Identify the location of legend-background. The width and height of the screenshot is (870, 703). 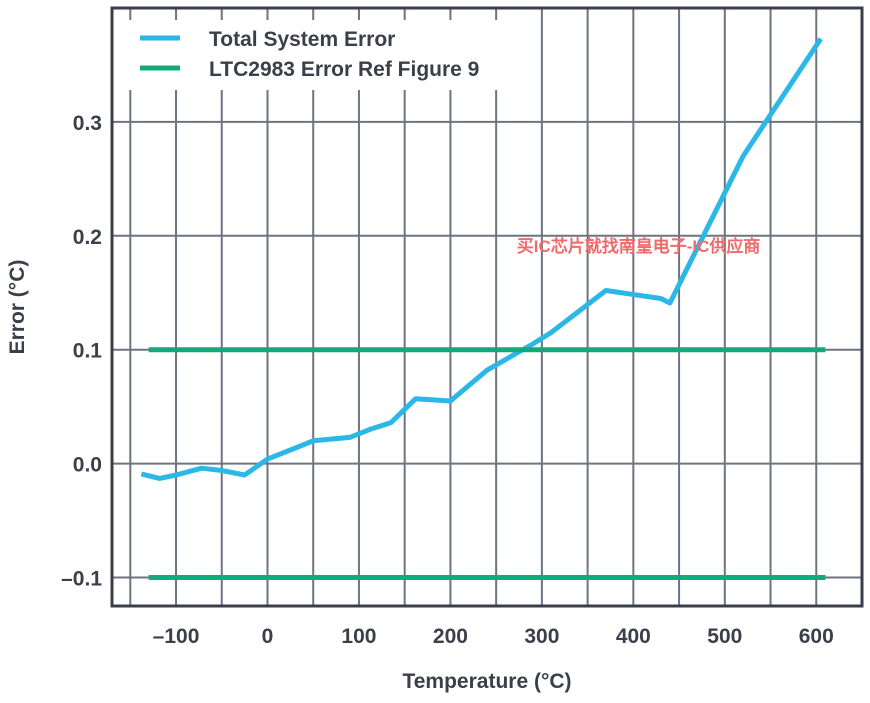
(324, 55).